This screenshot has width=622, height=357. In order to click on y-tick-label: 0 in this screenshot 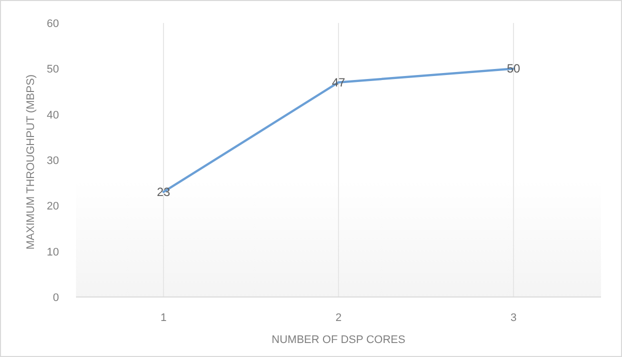, I will do `click(55, 298)`.